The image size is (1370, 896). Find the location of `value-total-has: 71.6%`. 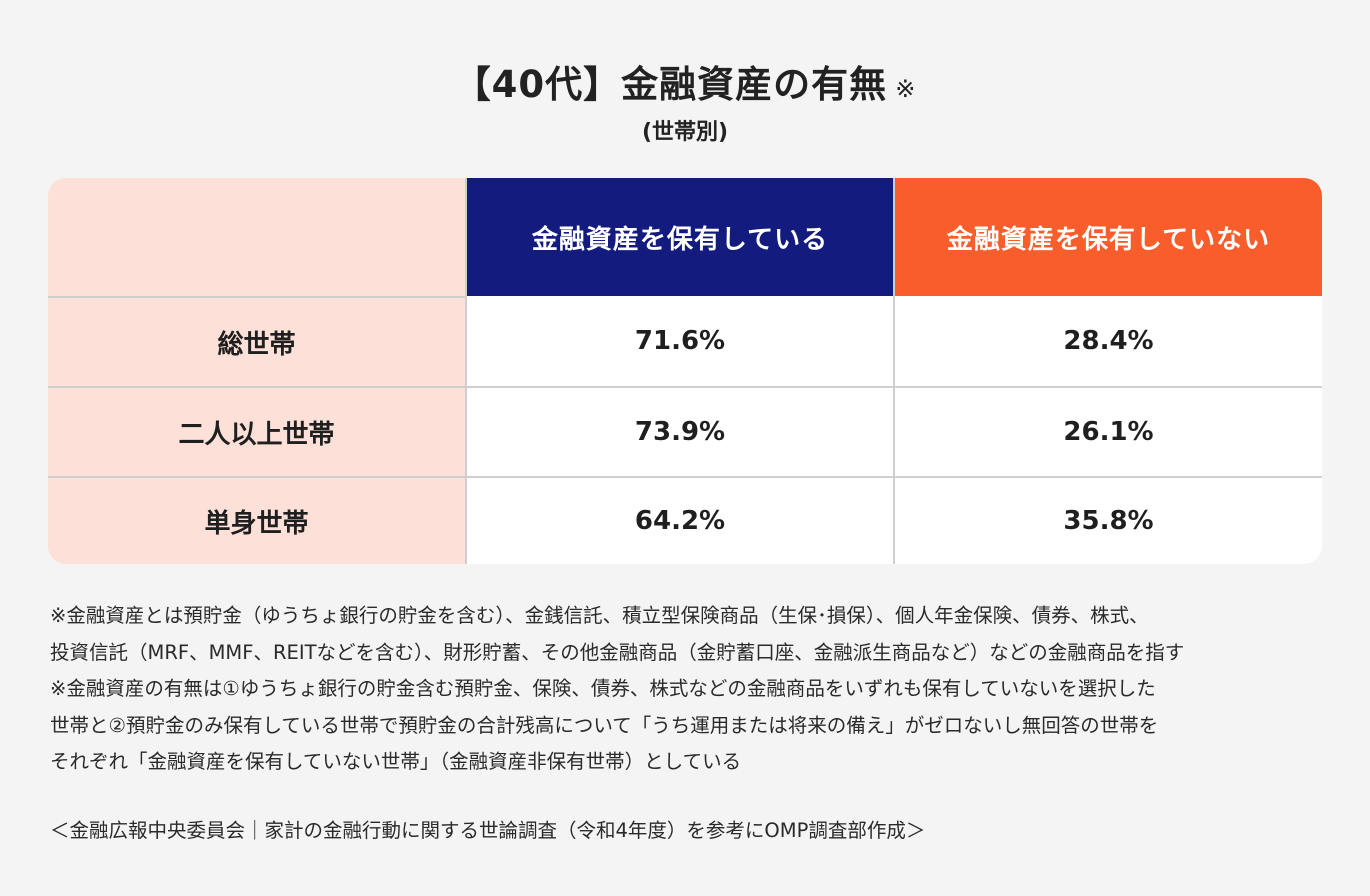

value-total-has: 71.6% is located at coordinates (680, 341).